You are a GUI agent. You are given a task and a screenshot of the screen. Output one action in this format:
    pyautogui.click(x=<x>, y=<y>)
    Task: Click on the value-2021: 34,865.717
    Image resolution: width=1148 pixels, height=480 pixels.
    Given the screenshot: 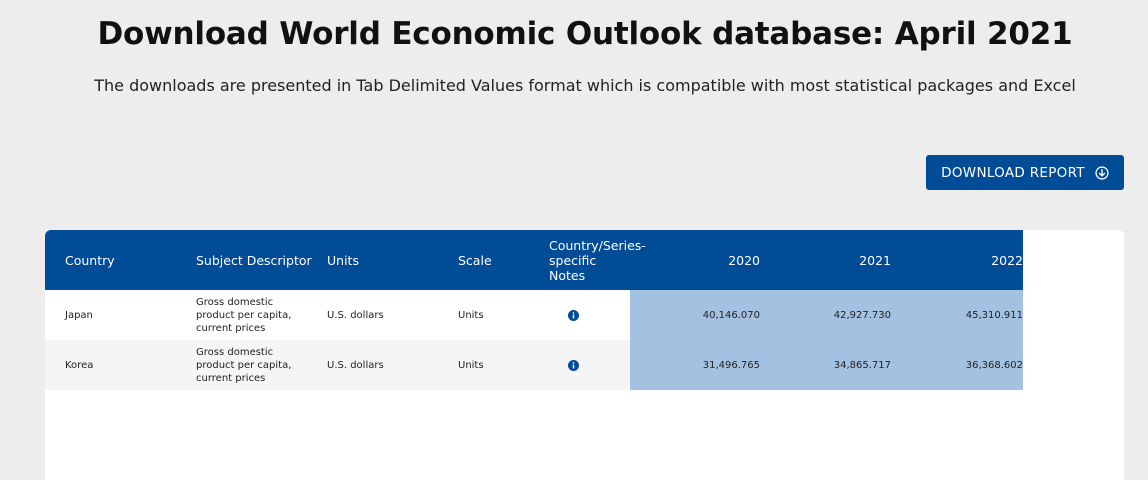 What is the action you would take?
    pyautogui.click(x=862, y=365)
    